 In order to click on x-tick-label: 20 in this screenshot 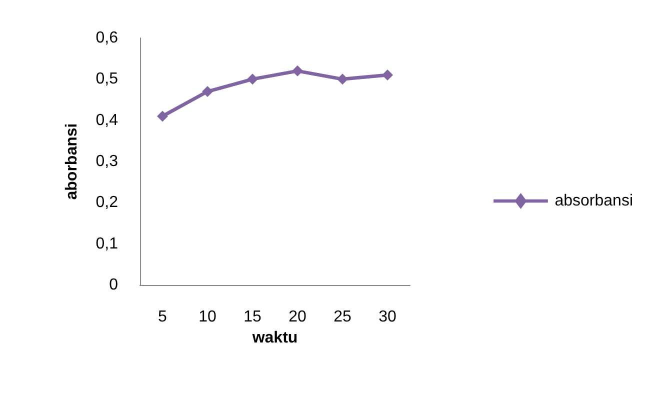, I will do `click(297, 317)`.